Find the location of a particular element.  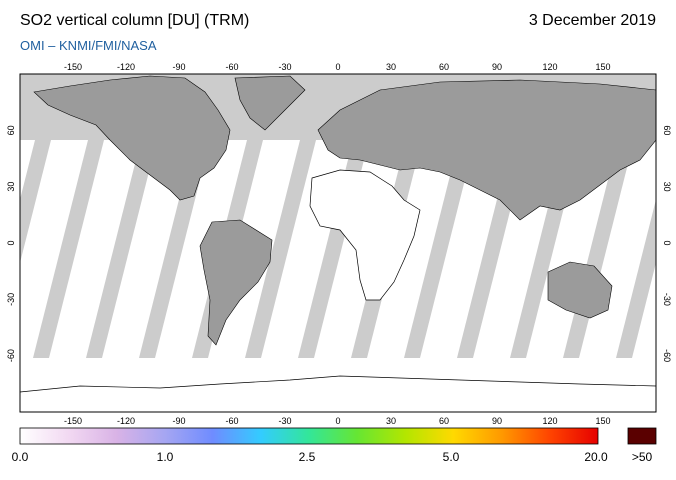

colorbar is located at coordinates (309, 436).